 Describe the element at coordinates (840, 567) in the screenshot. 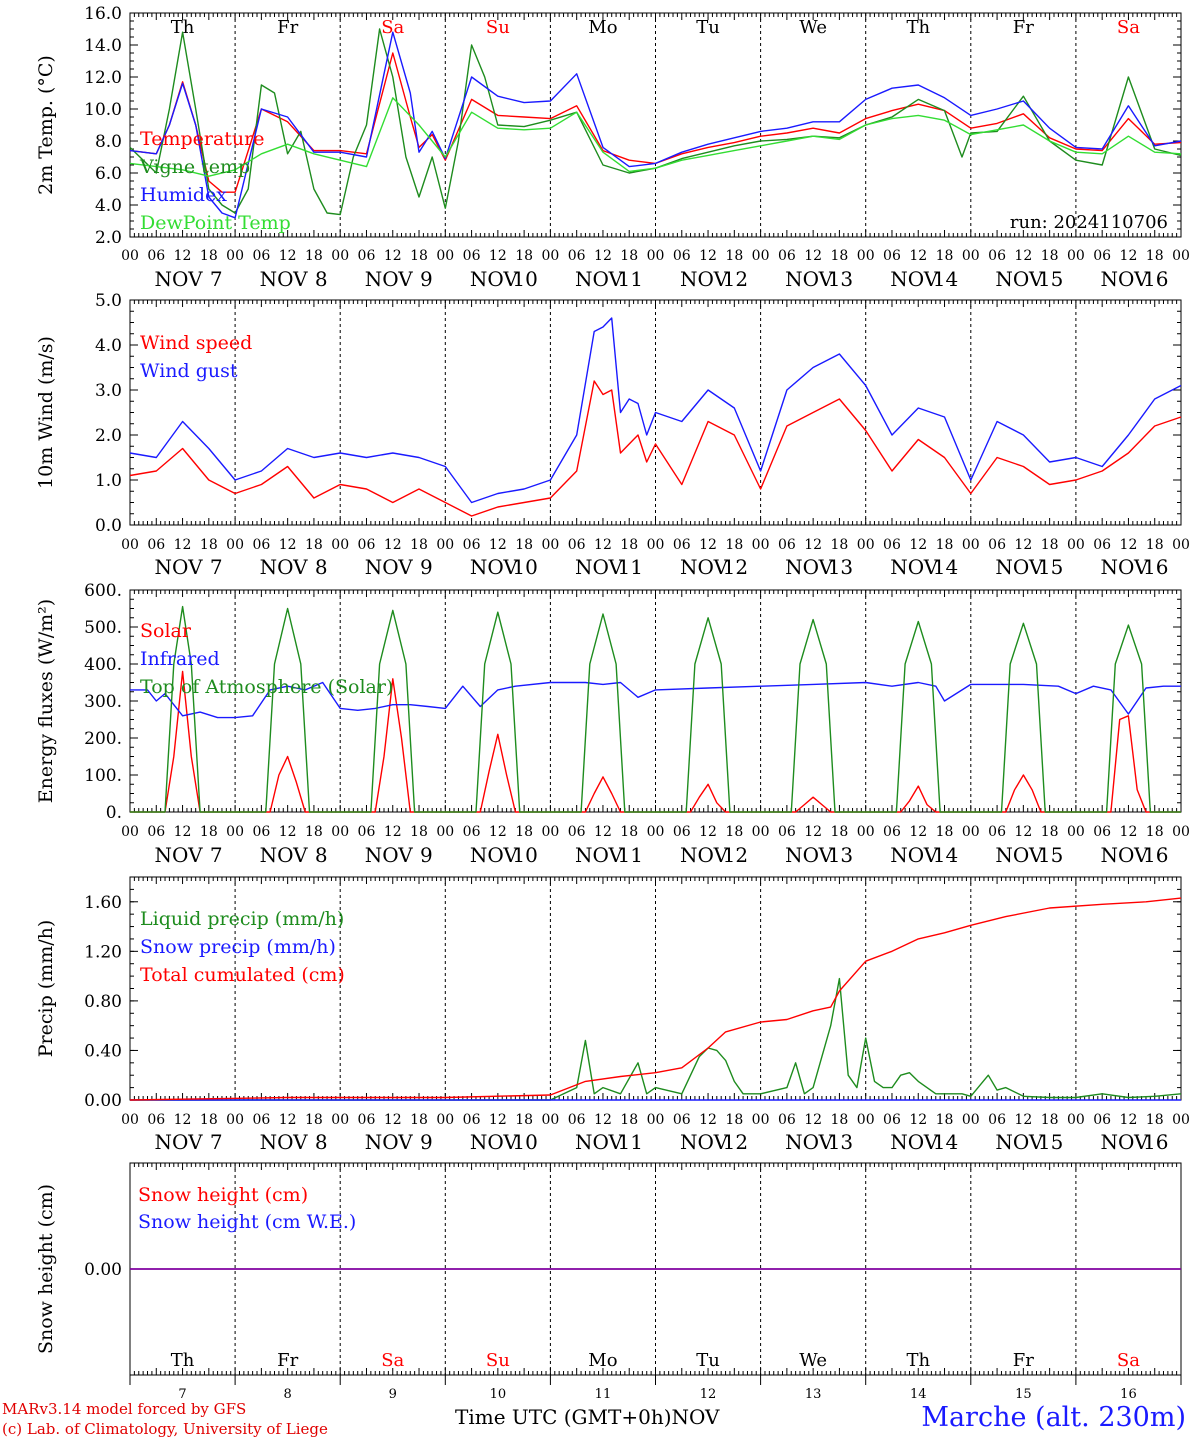

I see `date-label: 13` at that location.